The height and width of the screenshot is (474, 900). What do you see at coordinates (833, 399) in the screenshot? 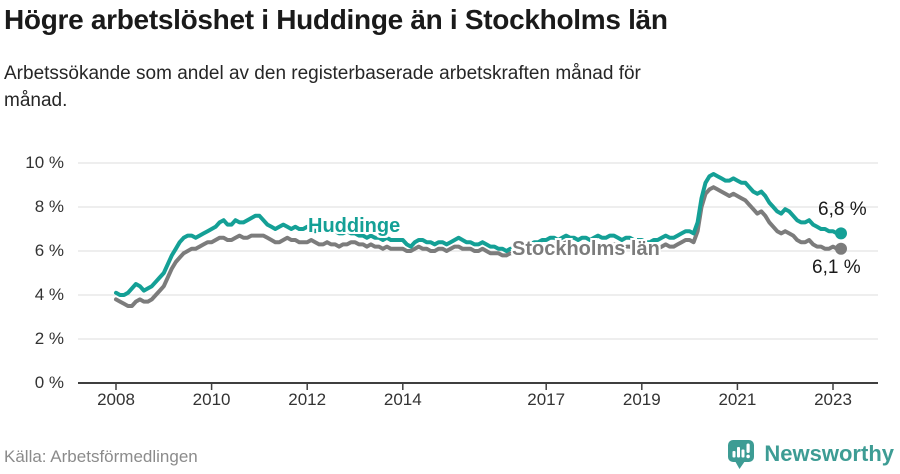
I see `x-axis-label-2023: 2023` at bounding box center [833, 399].